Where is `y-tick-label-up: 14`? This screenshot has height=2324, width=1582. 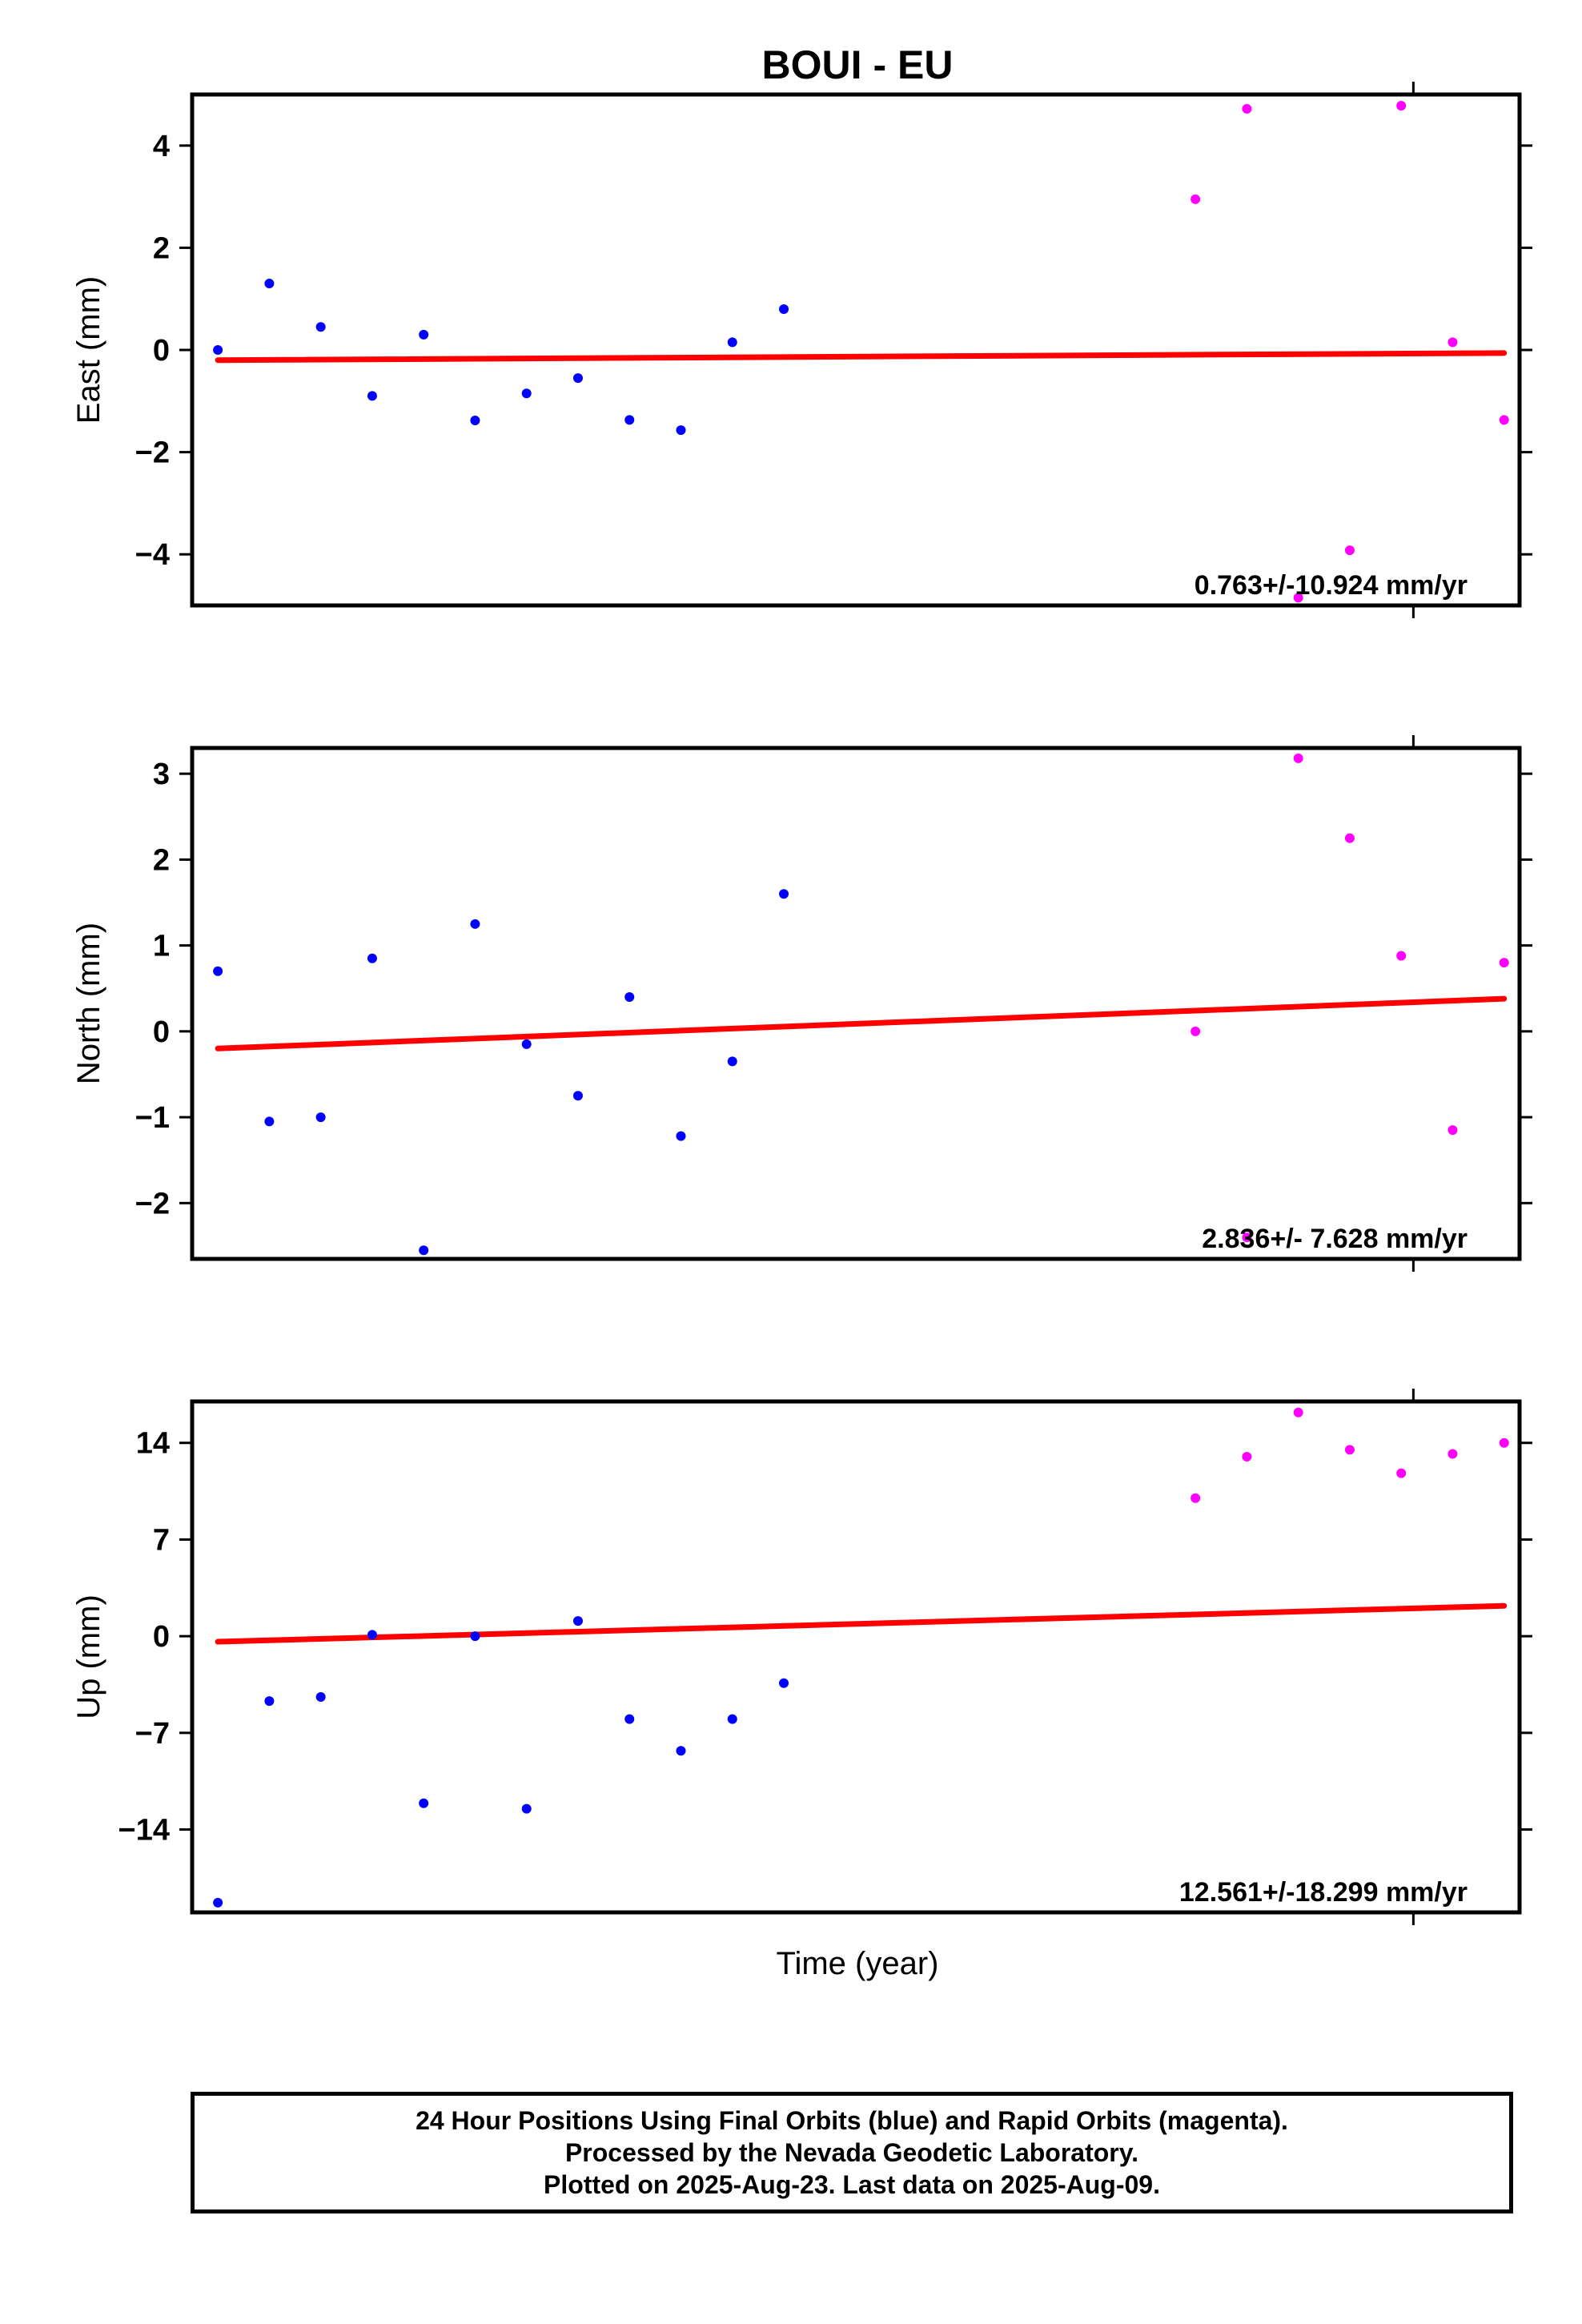
y-tick-label-up: 14 is located at coordinates (153, 1444).